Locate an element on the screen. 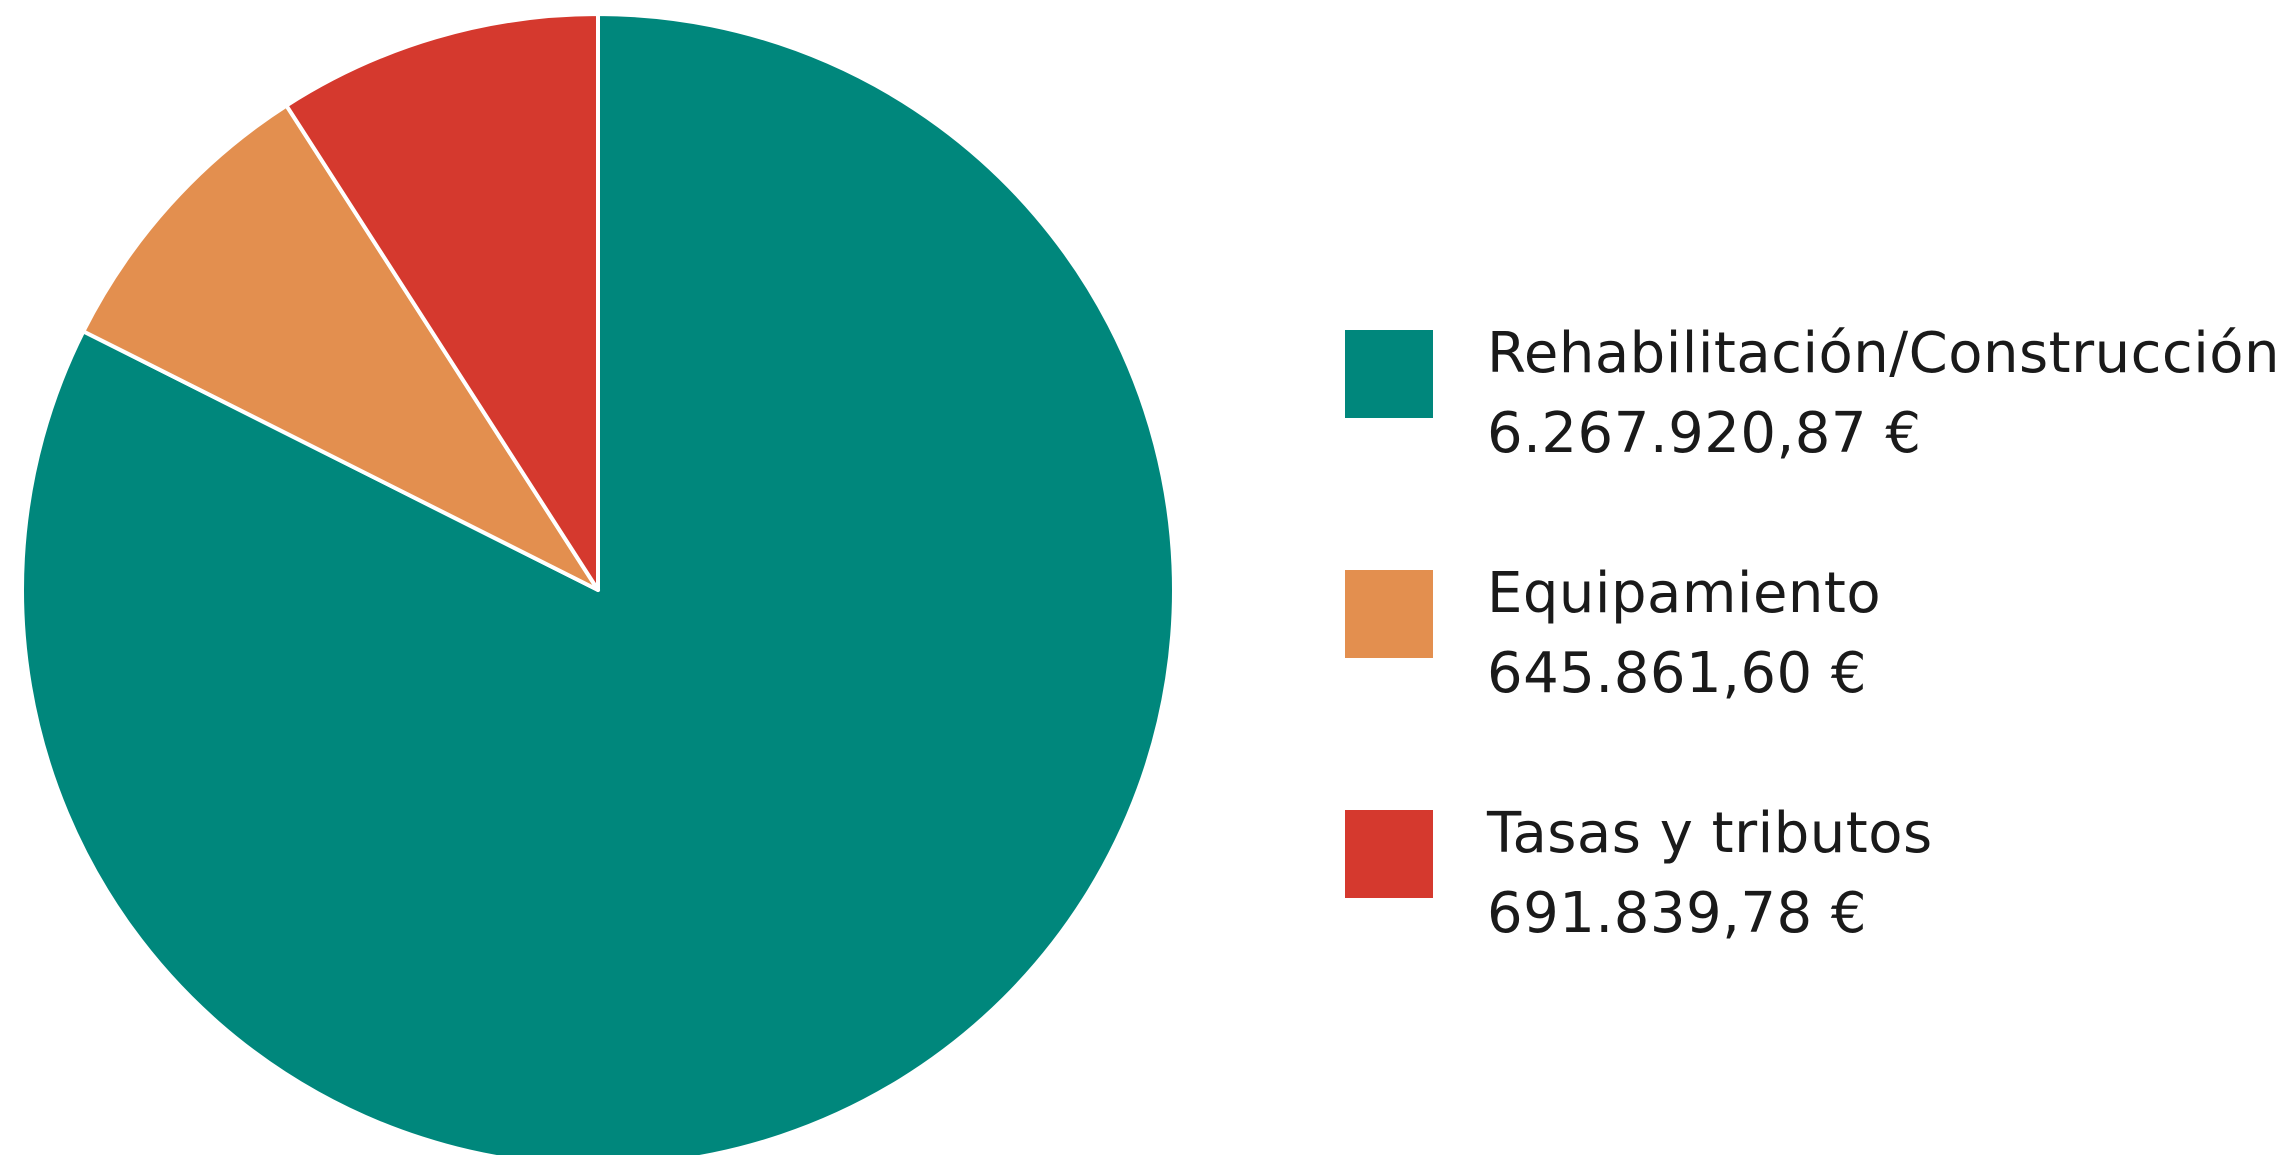 This screenshot has width=2295, height=1155. legend-value-equipamiento: 645.861,60 € is located at coordinates (1677, 673).